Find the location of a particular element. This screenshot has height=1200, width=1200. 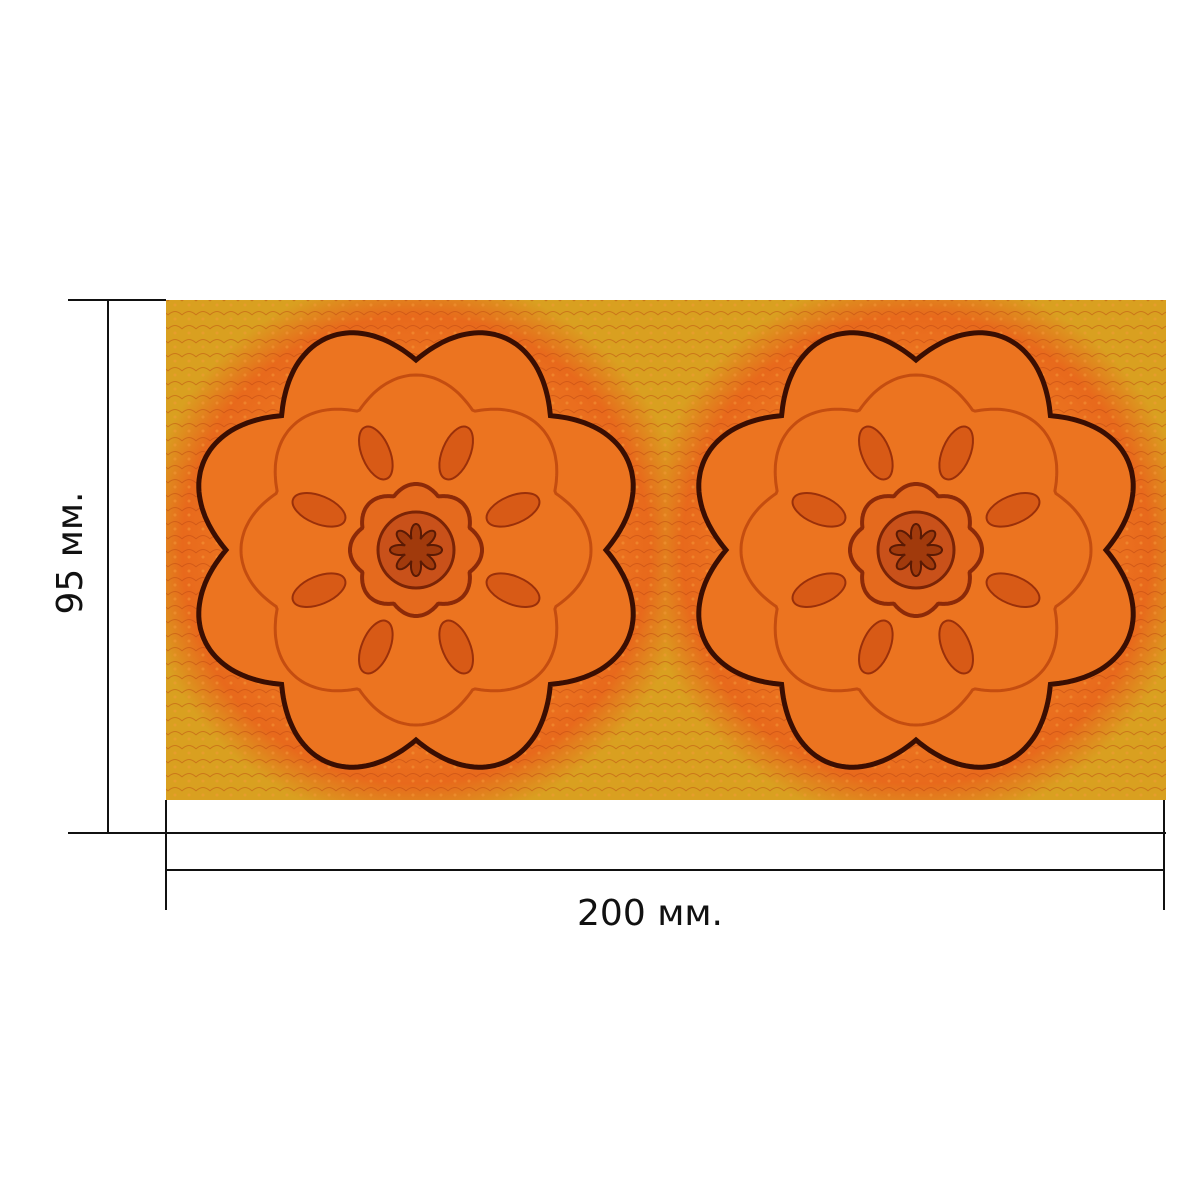

width-label: 200 мм. is located at coordinates (650, 913).